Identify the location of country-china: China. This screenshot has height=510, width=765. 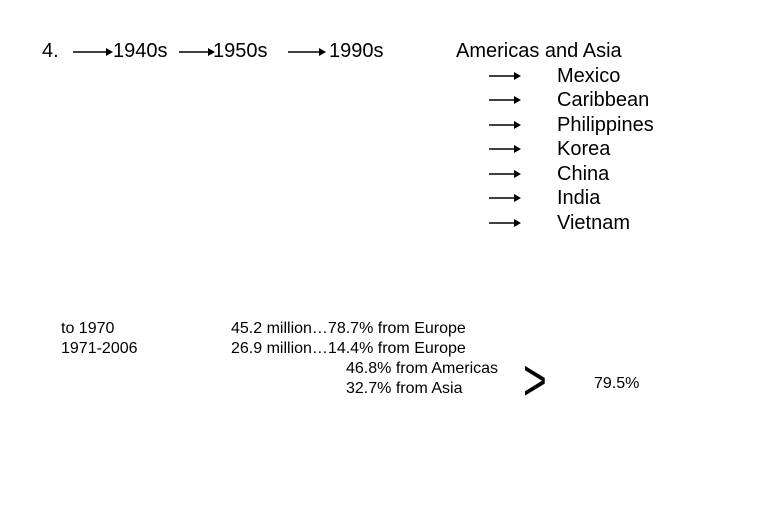
(583, 174).